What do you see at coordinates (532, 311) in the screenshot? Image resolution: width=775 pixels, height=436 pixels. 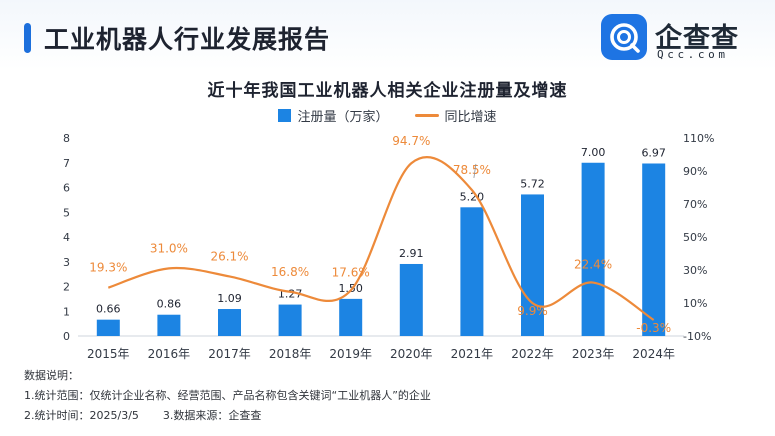 I see `growth-rate-label: 9.9%` at bounding box center [532, 311].